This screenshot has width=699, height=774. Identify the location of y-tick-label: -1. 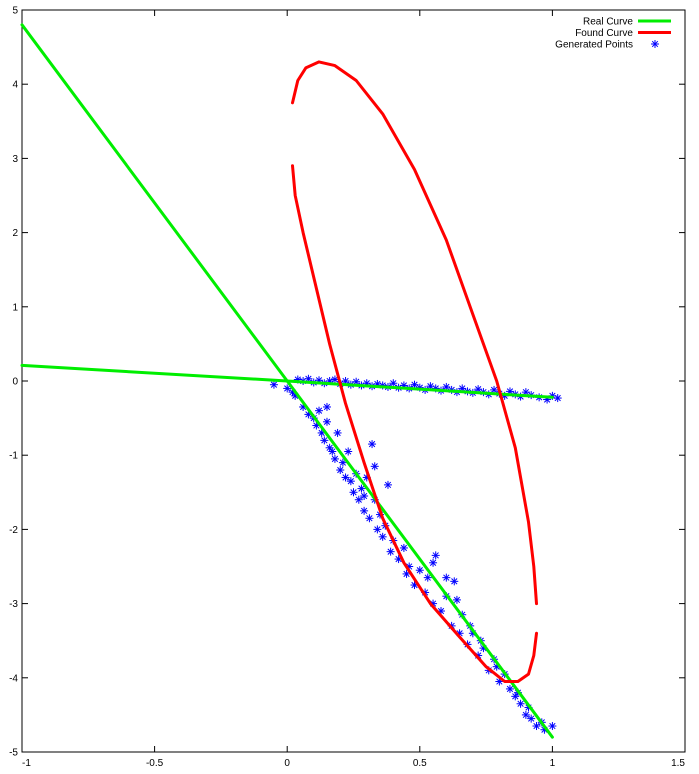
(13, 456).